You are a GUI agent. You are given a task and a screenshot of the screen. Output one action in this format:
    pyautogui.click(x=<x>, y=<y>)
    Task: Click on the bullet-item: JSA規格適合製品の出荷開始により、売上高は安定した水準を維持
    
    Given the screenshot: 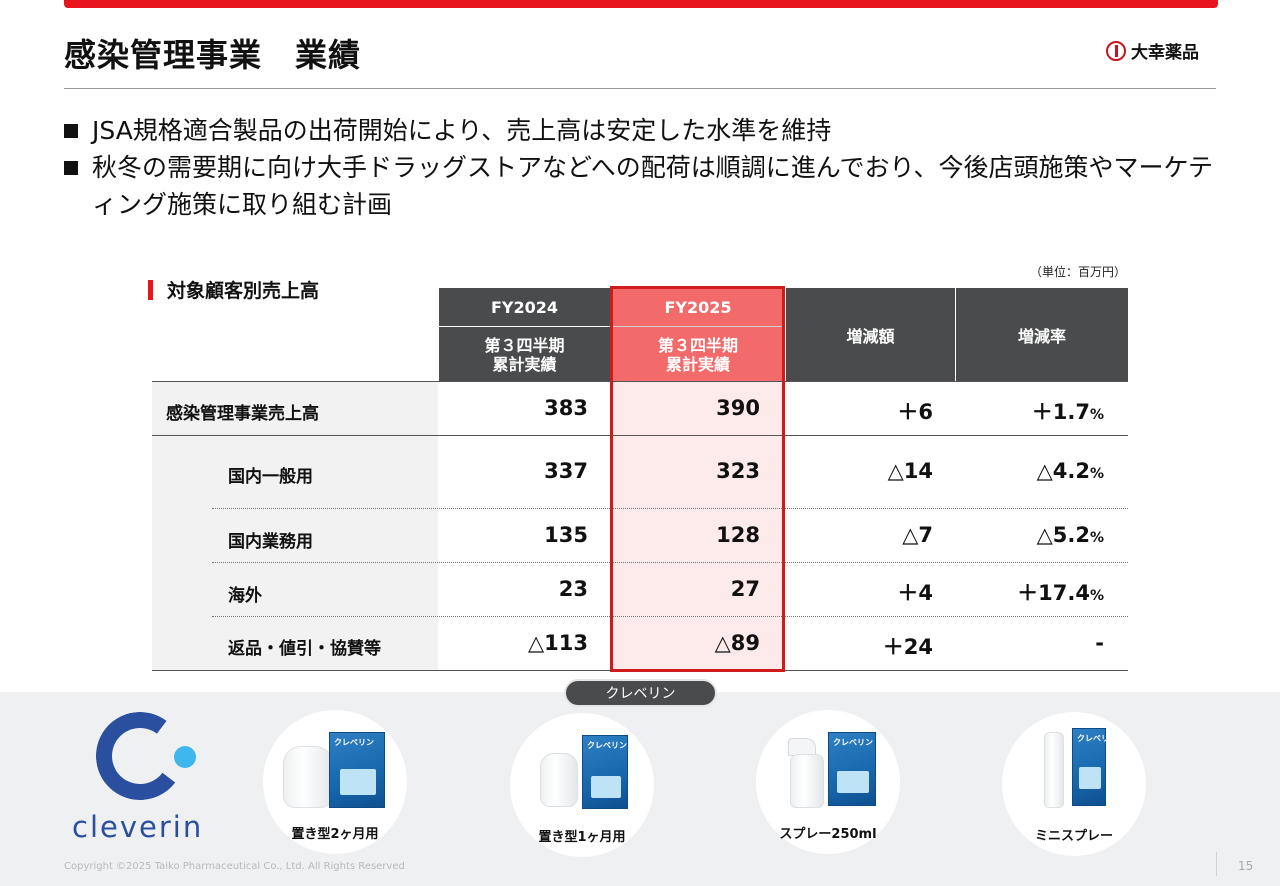 What is the action you would take?
    pyautogui.click(x=644, y=130)
    